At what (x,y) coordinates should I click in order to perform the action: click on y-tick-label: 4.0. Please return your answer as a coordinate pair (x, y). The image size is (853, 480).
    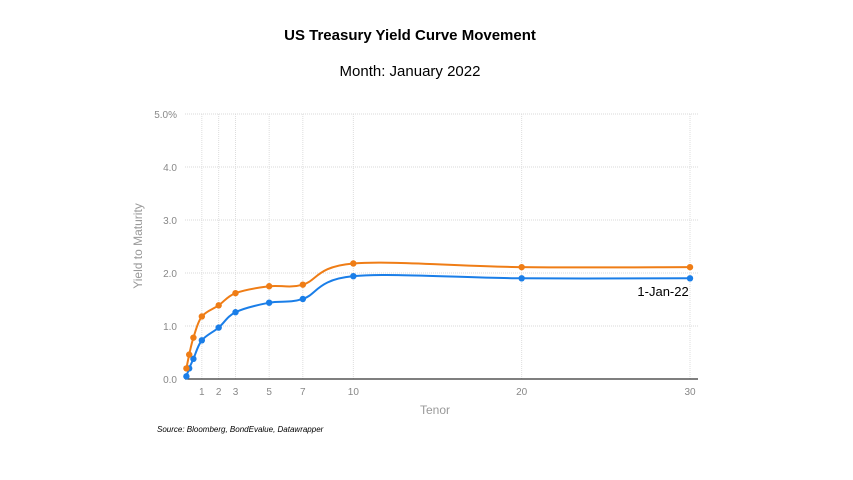
    Looking at the image, I should click on (170, 168).